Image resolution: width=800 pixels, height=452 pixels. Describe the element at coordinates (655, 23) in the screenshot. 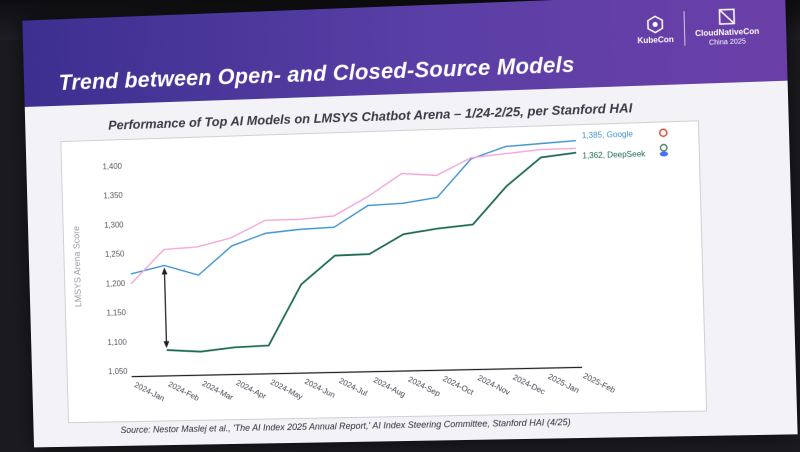

I see `kubernetes-icon` at that location.